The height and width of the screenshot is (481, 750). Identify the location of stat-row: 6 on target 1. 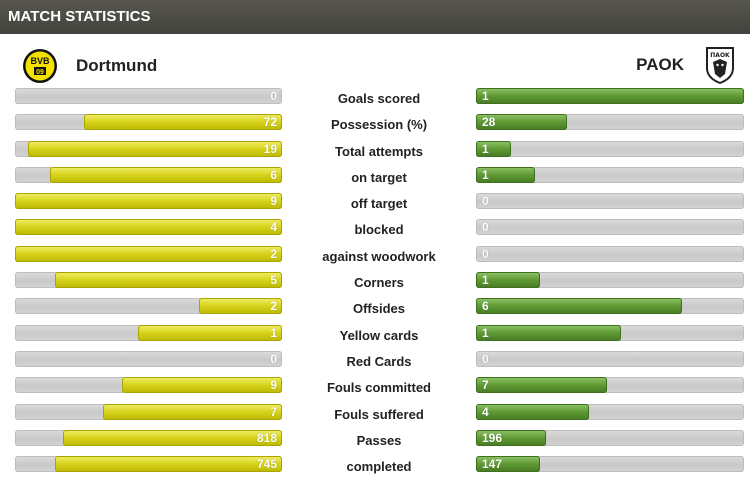
(375, 179).